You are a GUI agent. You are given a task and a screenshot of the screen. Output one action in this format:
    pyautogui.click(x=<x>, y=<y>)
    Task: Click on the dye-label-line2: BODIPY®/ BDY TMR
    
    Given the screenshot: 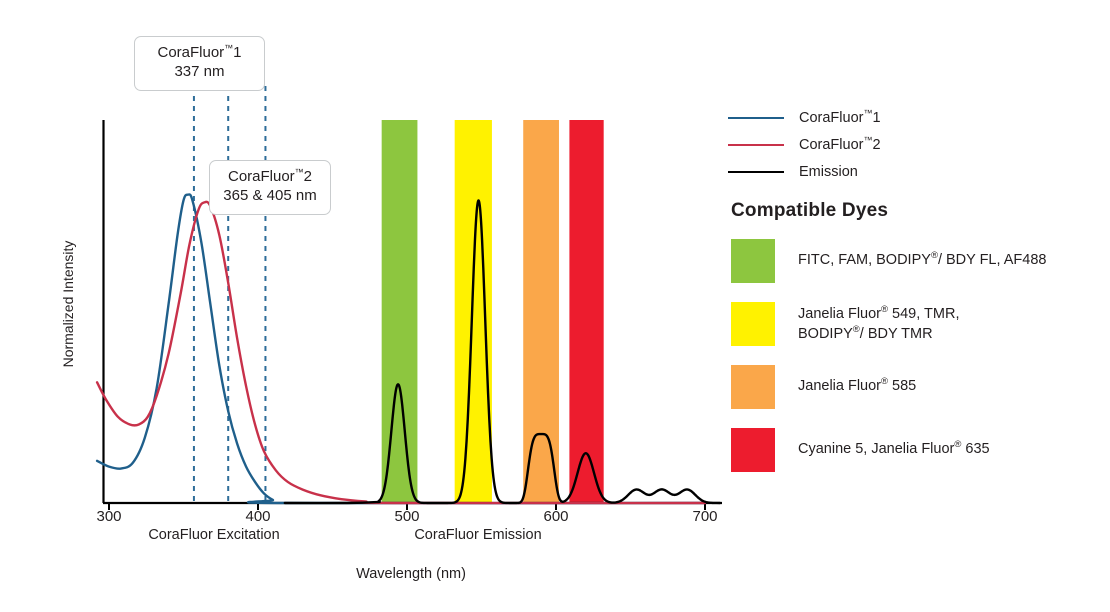 What is the action you would take?
    pyautogui.click(x=865, y=333)
    